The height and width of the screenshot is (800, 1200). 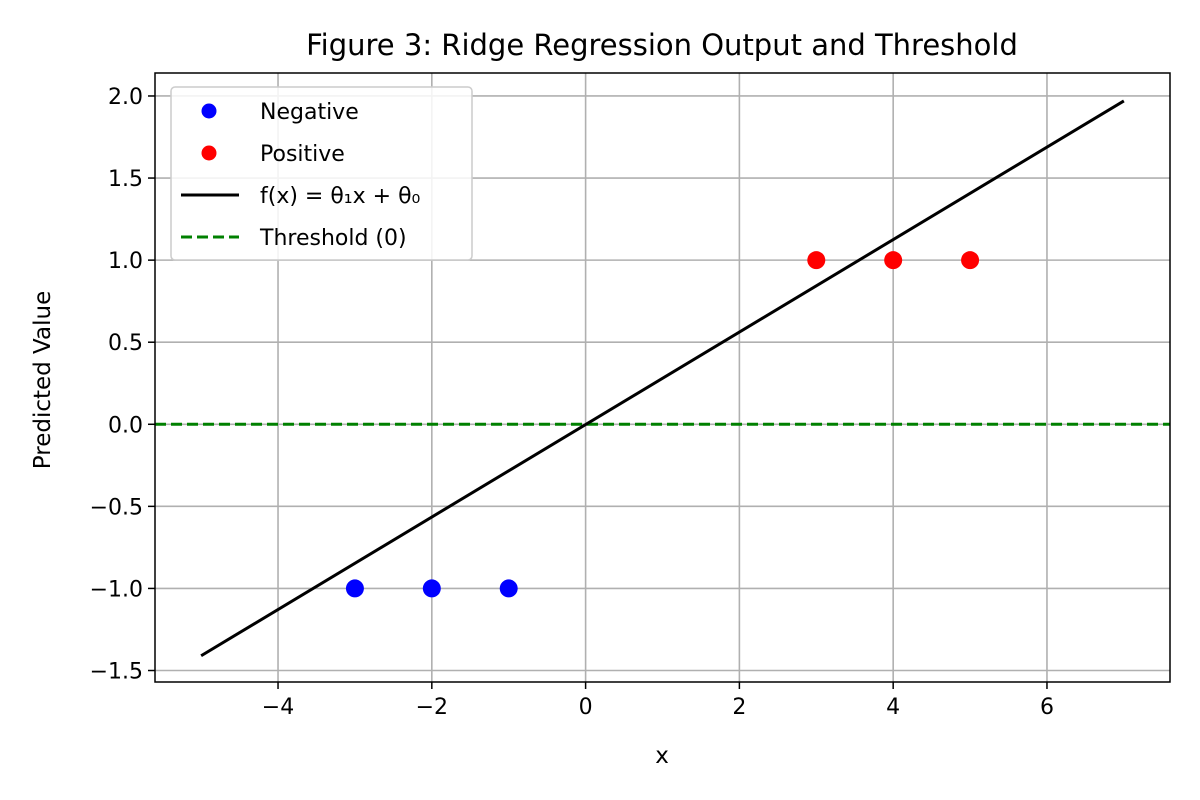 What do you see at coordinates (209, 153) in the screenshot?
I see `legend-marker-positive` at bounding box center [209, 153].